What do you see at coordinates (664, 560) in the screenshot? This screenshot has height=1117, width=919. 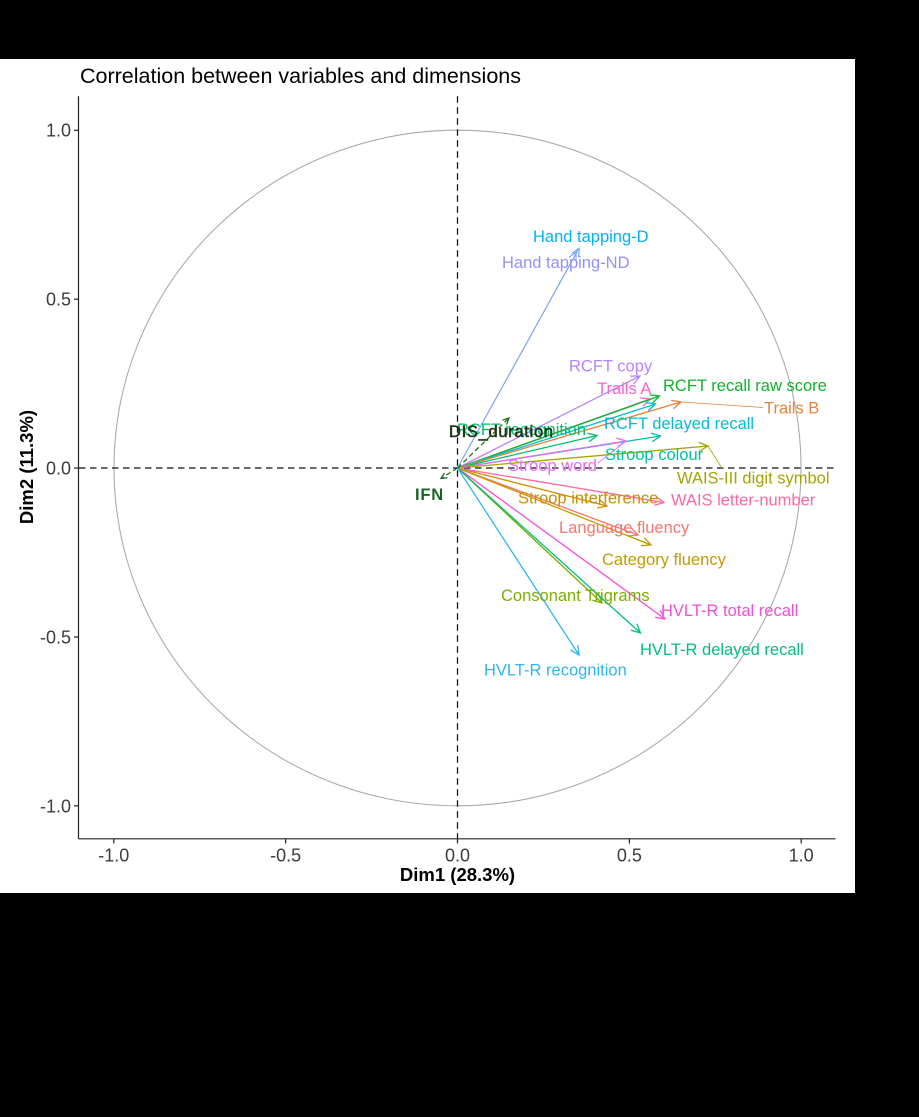 I see `svg-text: Category fluency` at bounding box center [664, 560].